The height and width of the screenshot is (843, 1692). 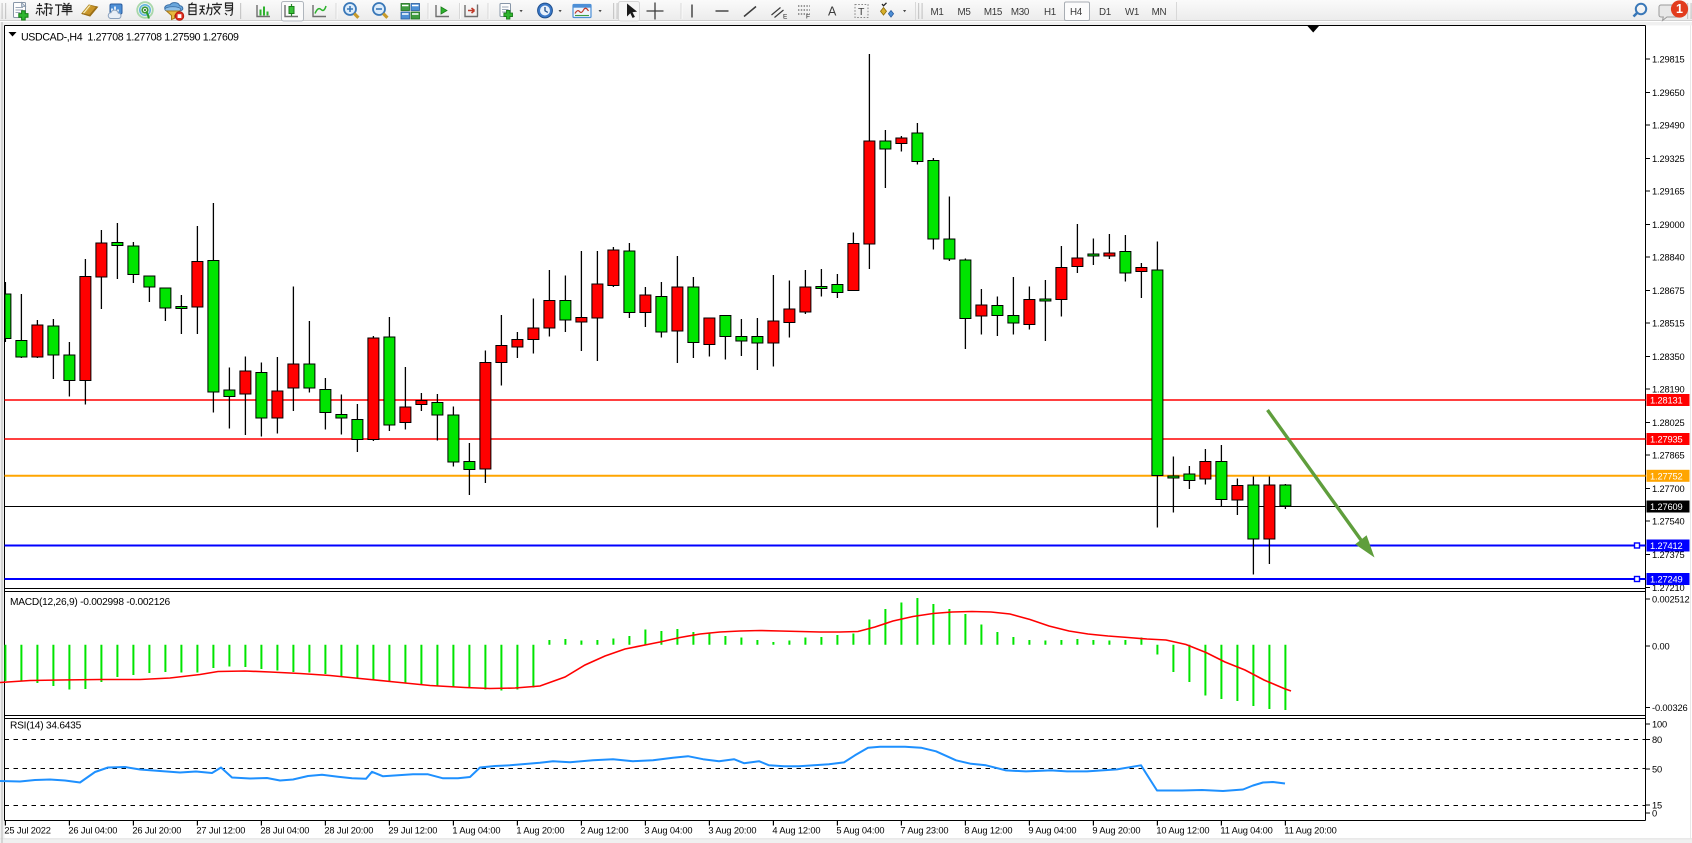 What do you see at coordinates (1182, 831) in the screenshot?
I see `svg-text: 10 Aug 12:00` at bounding box center [1182, 831].